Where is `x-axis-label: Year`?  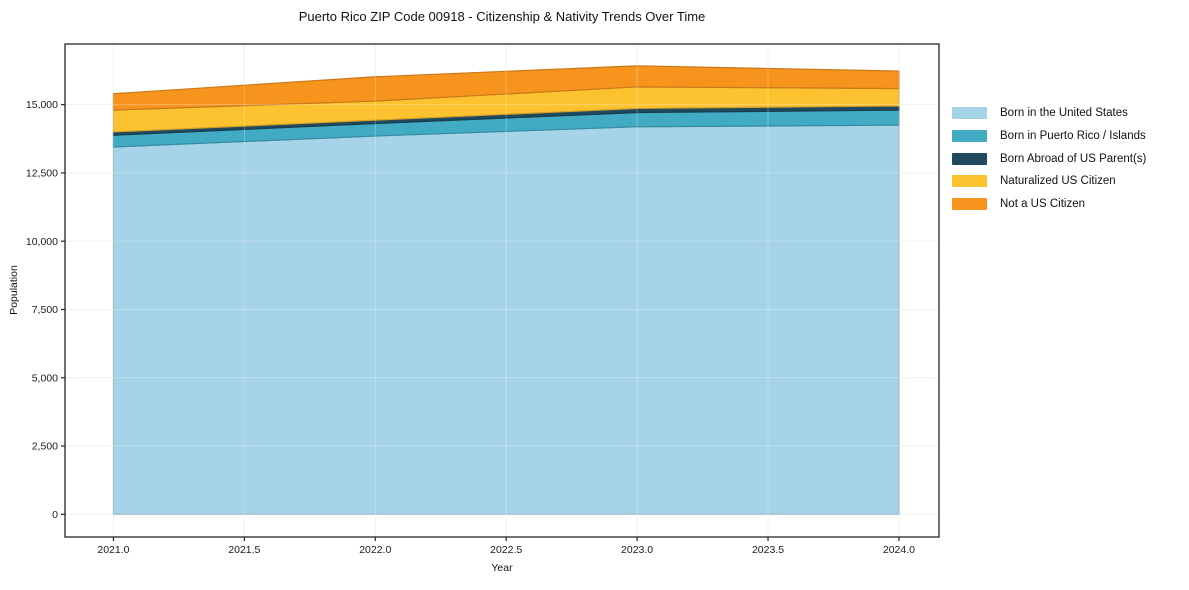
x-axis-label: Year is located at coordinates (502, 568).